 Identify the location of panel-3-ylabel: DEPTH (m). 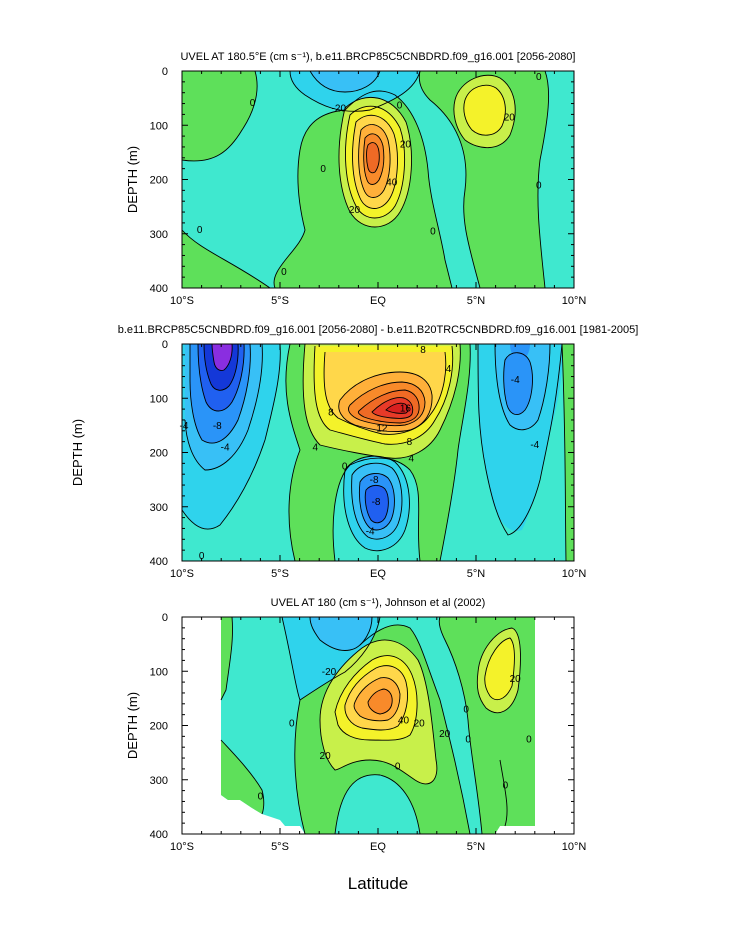
(132, 725).